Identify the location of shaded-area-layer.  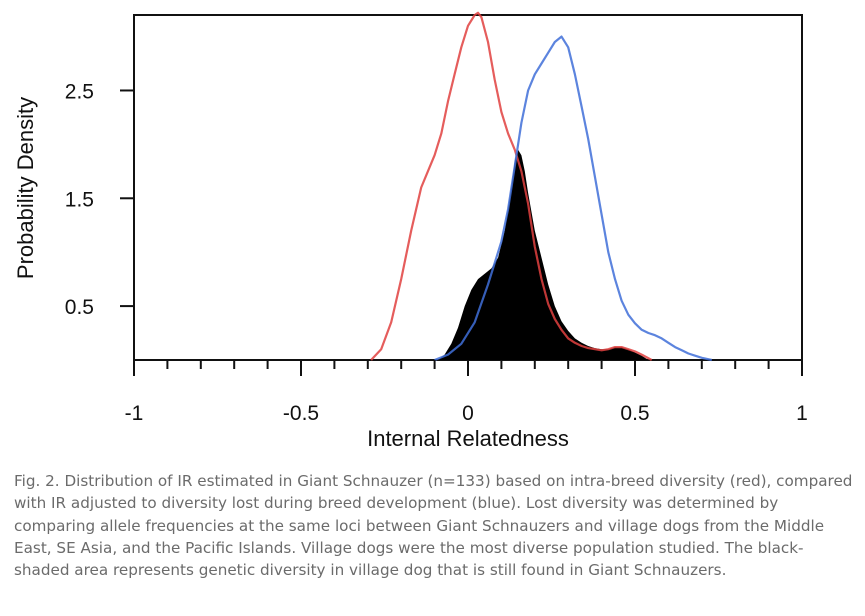
(543, 254).